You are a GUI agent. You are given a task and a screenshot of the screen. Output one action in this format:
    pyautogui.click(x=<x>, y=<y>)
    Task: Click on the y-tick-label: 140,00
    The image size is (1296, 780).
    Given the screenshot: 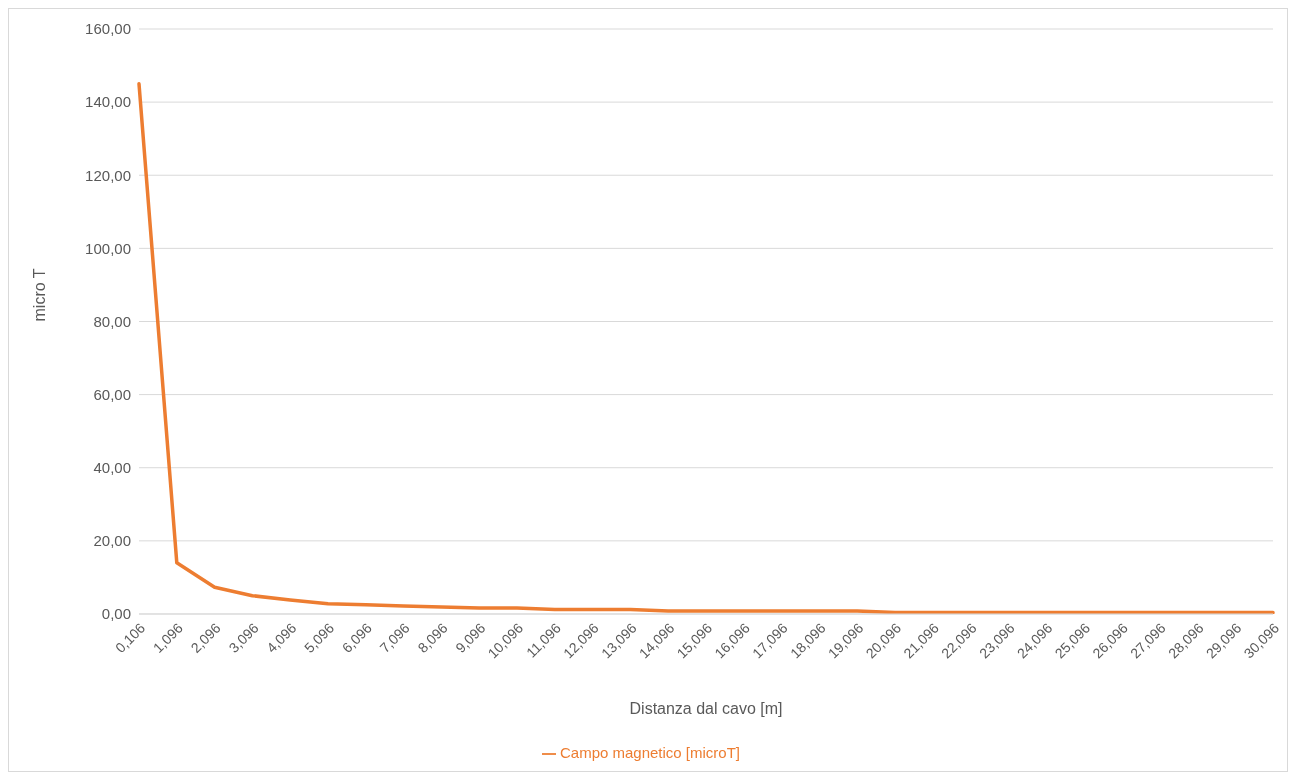 What is the action you would take?
    pyautogui.click(x=108, y=102)
    